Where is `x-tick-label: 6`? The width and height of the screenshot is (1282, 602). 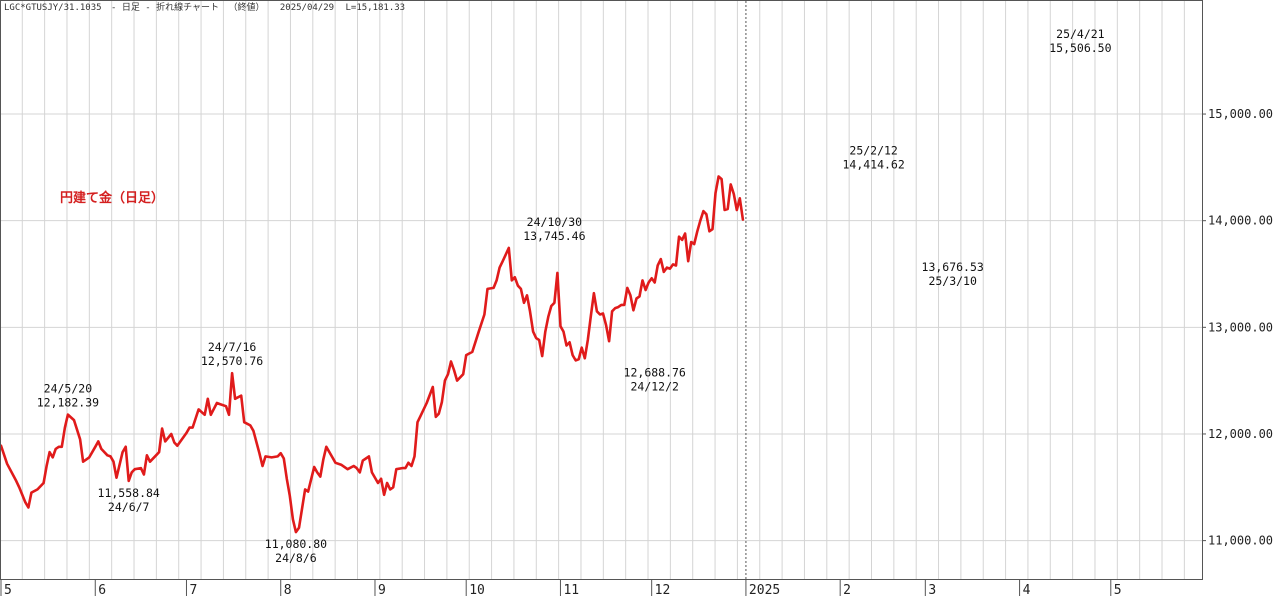 x-tick-label: 6 is located at coordinates (102, 590).